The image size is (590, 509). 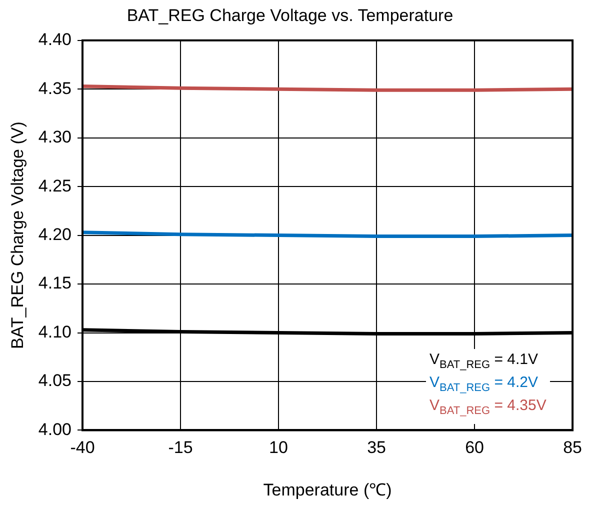 What do you see at coordinates (82, 448) in the screenshot?
I see `x-tick-label: -40` at bounding box center [82, 448].